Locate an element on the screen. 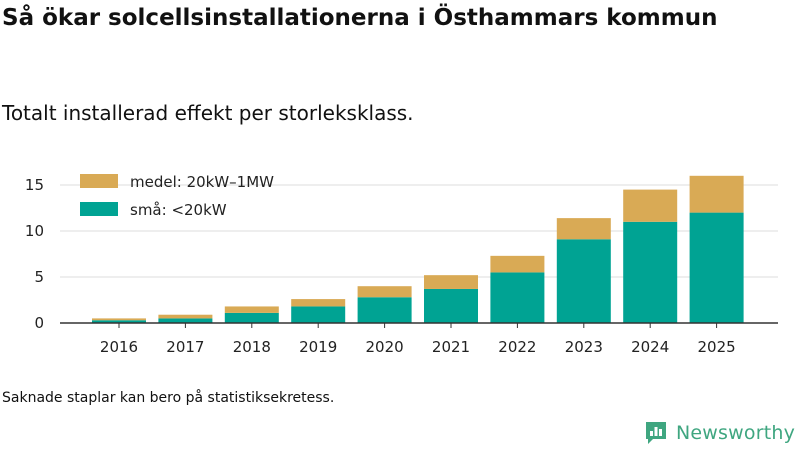 The width and height of the screenshot is (800, 450). x-tick-label: 2018 is located at coordinates (252, 347).